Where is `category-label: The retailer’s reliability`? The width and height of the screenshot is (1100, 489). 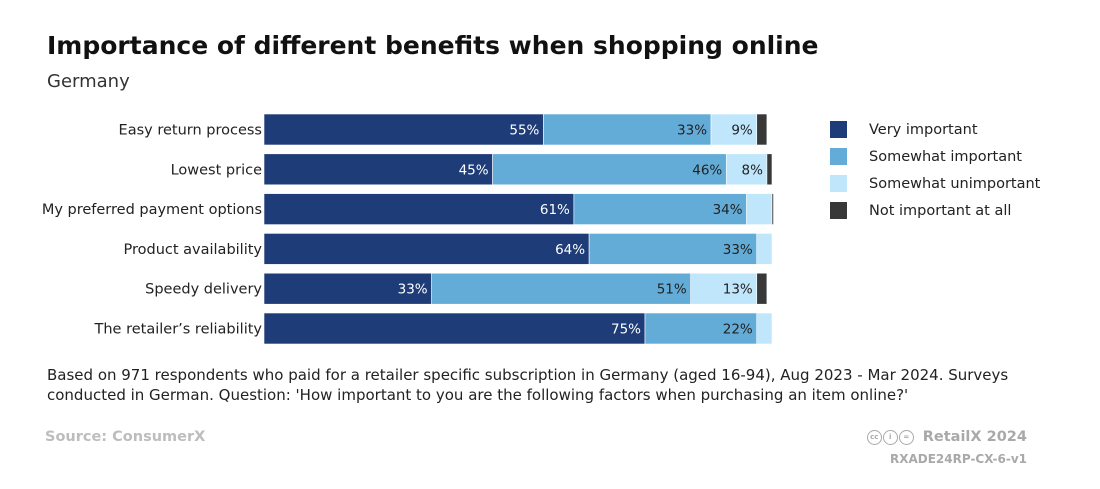
category-label: The retailer’s reliability is located at coordinates (178, 330).